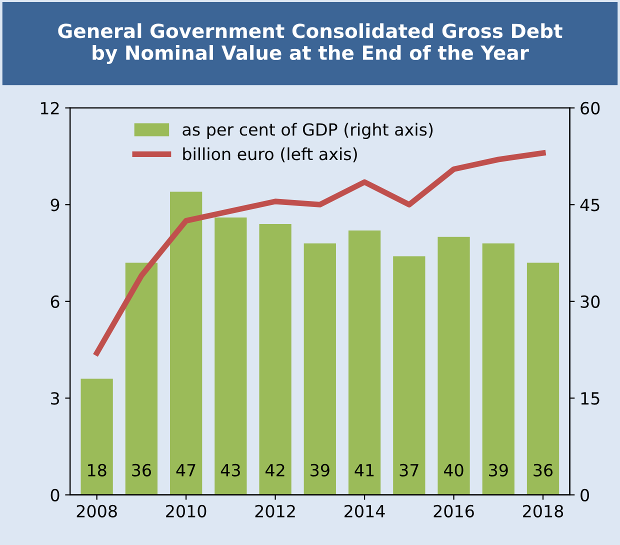  Describe the element at coordinates (97, 470) in the screenshot. I see `data-label: 18` at that location.